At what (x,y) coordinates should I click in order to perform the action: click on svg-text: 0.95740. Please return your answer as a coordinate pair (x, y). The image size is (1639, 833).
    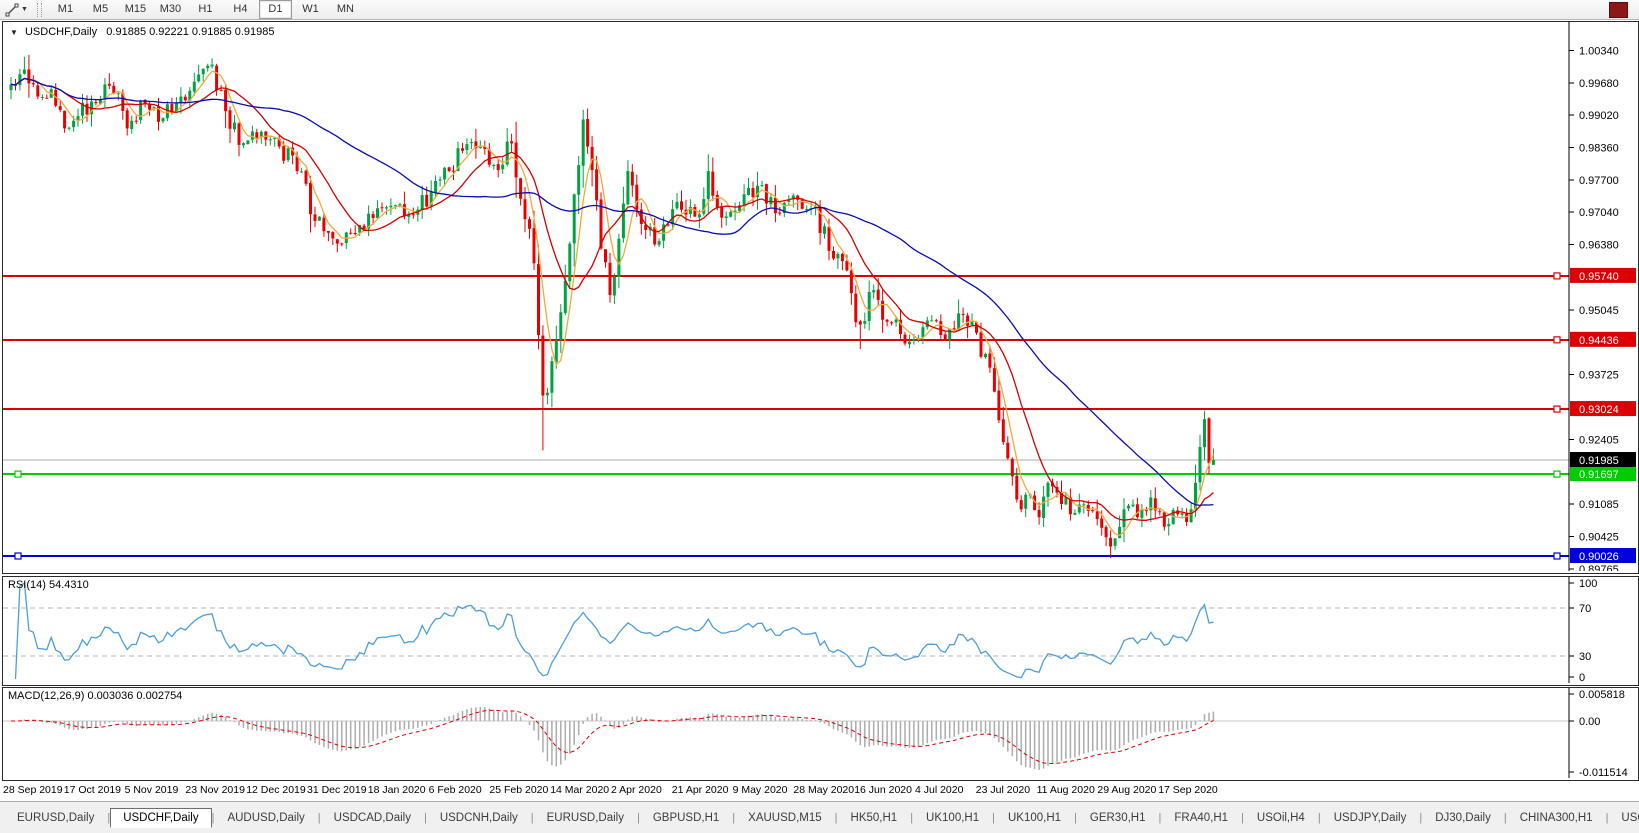
    Looking at the image, I should click on (1599, 277).